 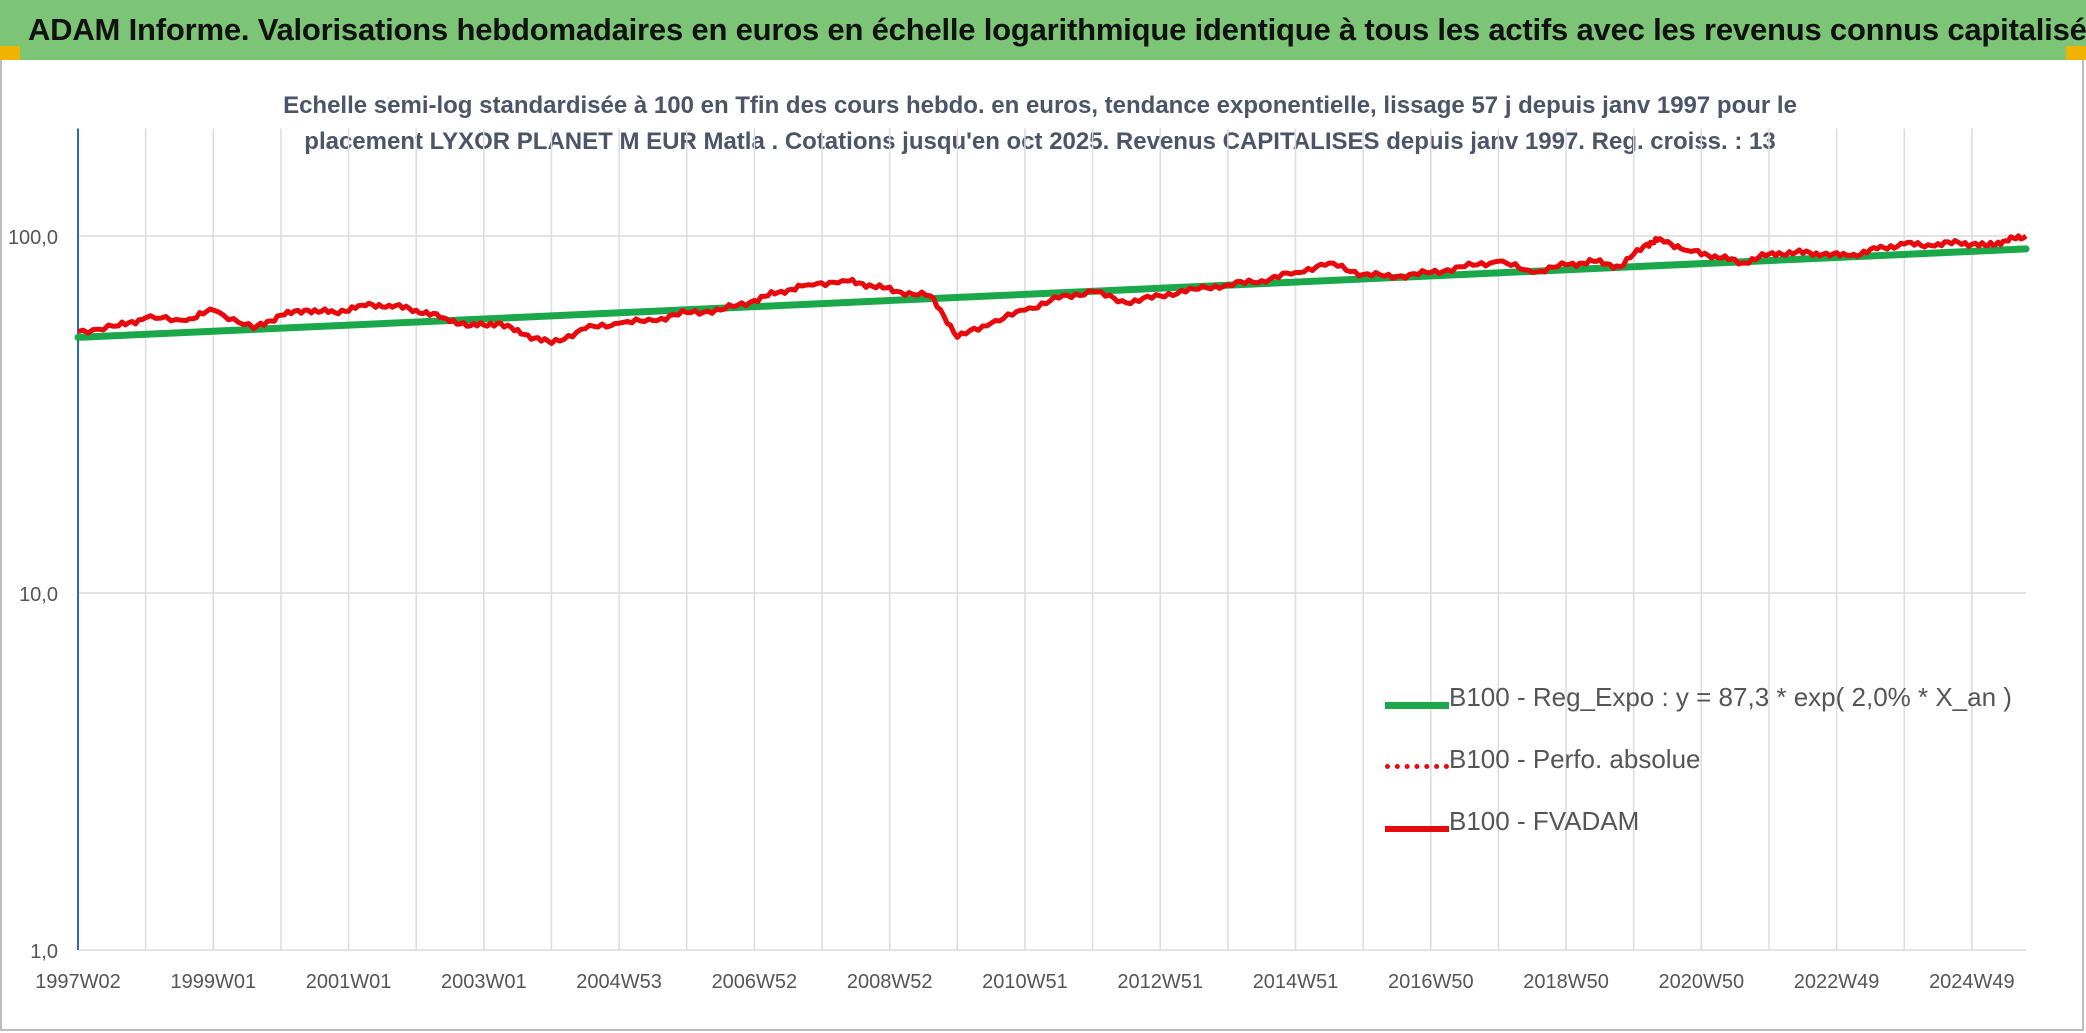 What do you see at coordinates (1575, 759) in the screenshot?
I see `legend-label-perfo: B100 - Perfo. absolue` at bounding box center [1575, 759].